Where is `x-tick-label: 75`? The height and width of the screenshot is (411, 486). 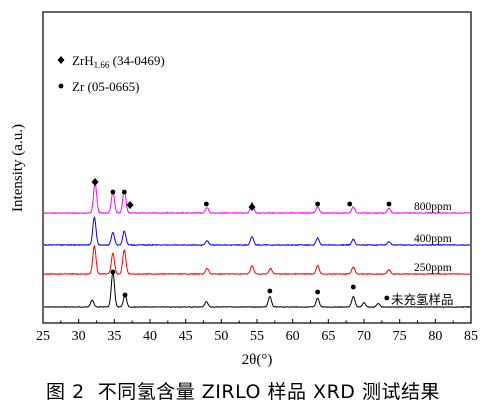 x-tick-label: 75 is located at coordinates (400, 336).